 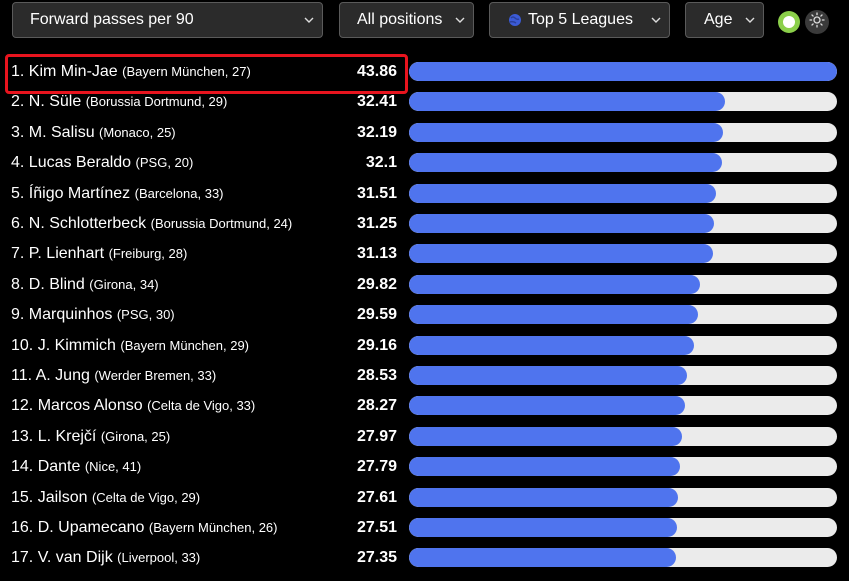 I want to click on player-label: 13. L. Krejčí (Girona, 25), so click(x=90, y=437).